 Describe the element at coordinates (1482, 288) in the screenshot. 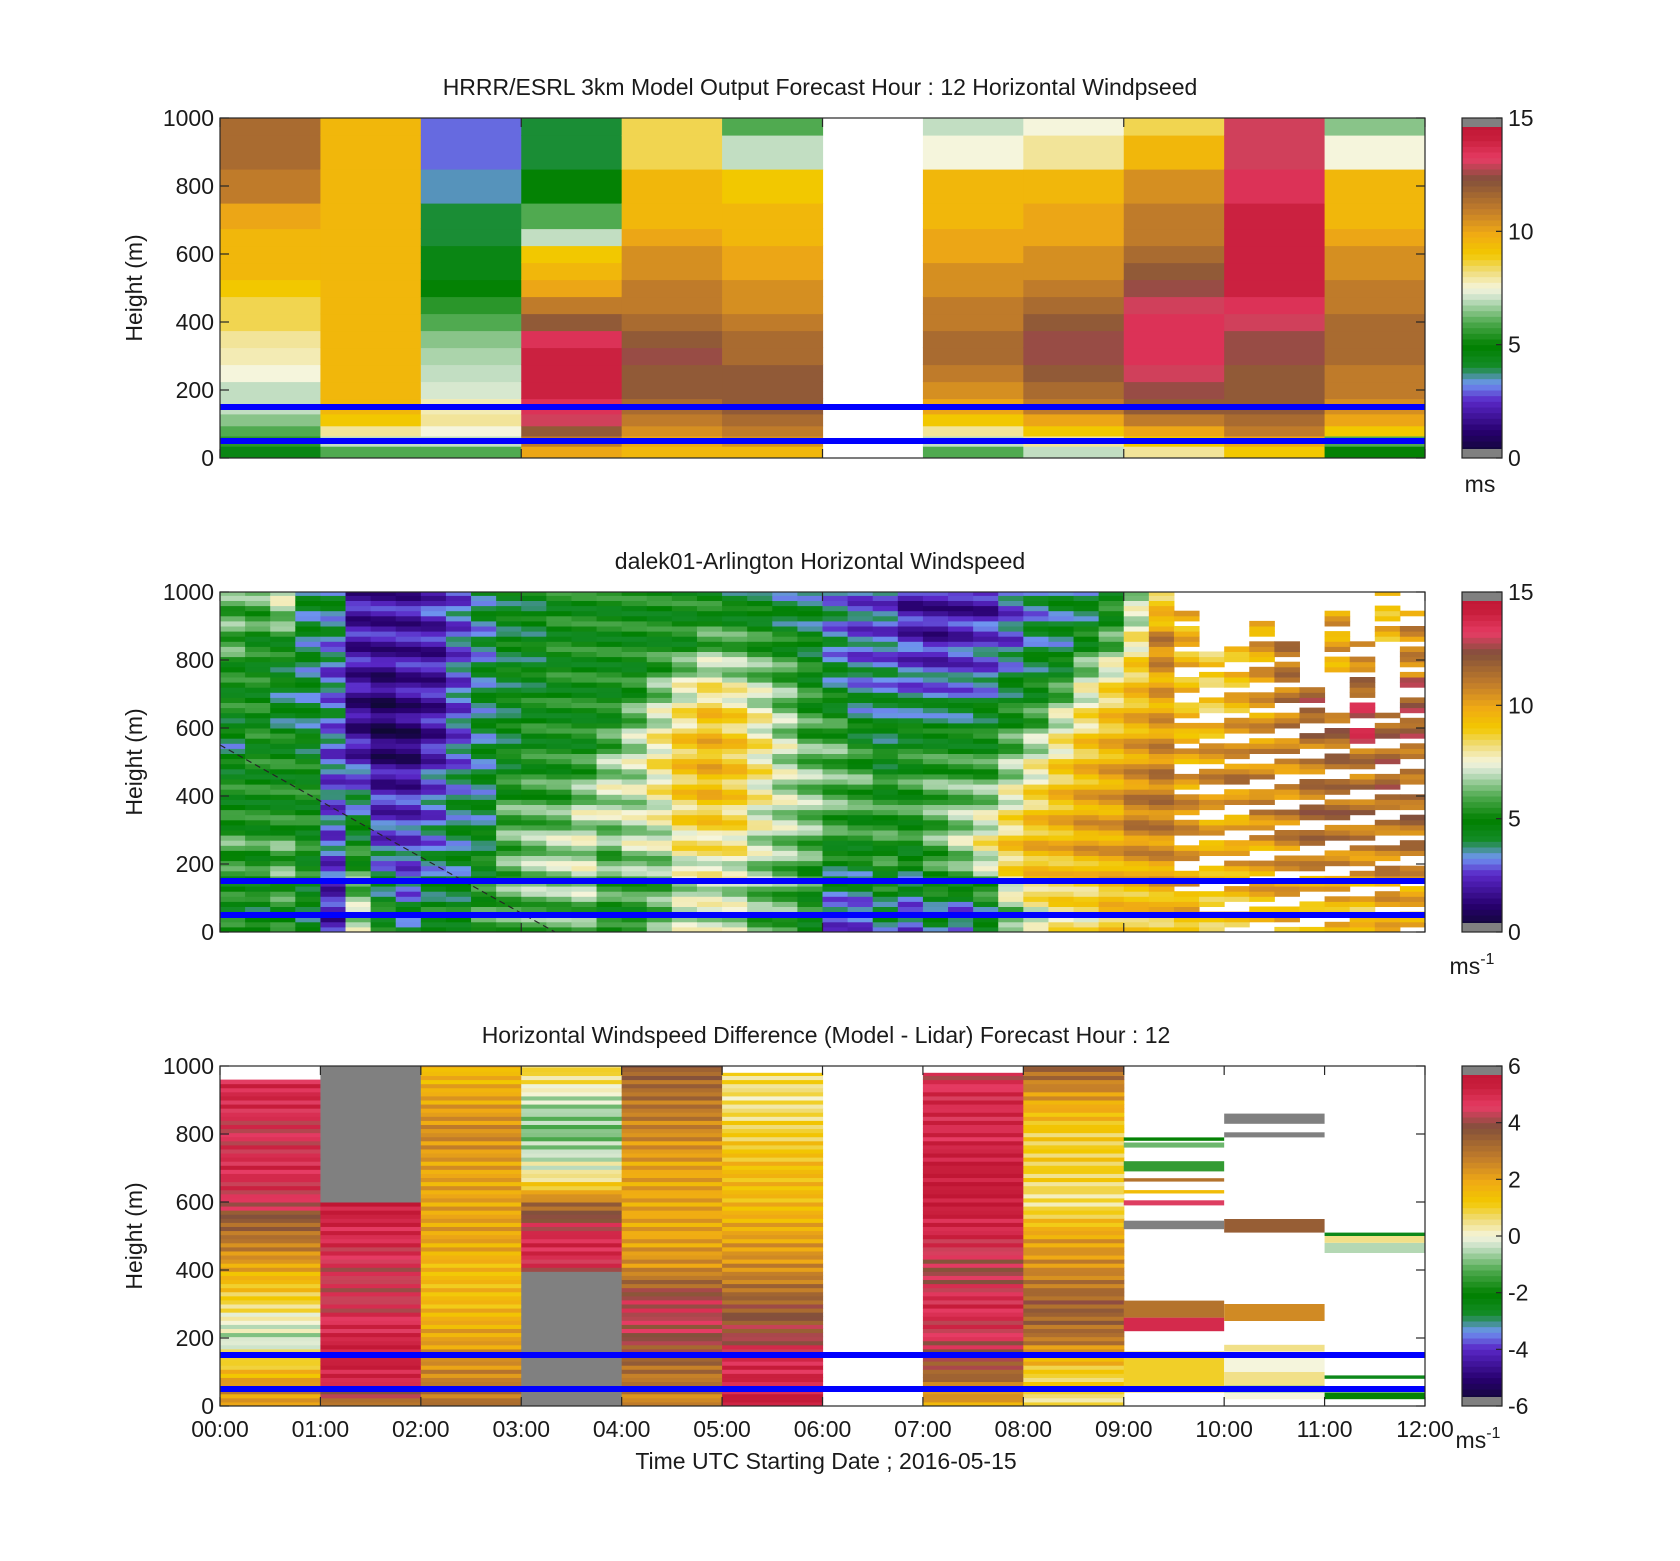

I see `colorbar-frame` at that location.